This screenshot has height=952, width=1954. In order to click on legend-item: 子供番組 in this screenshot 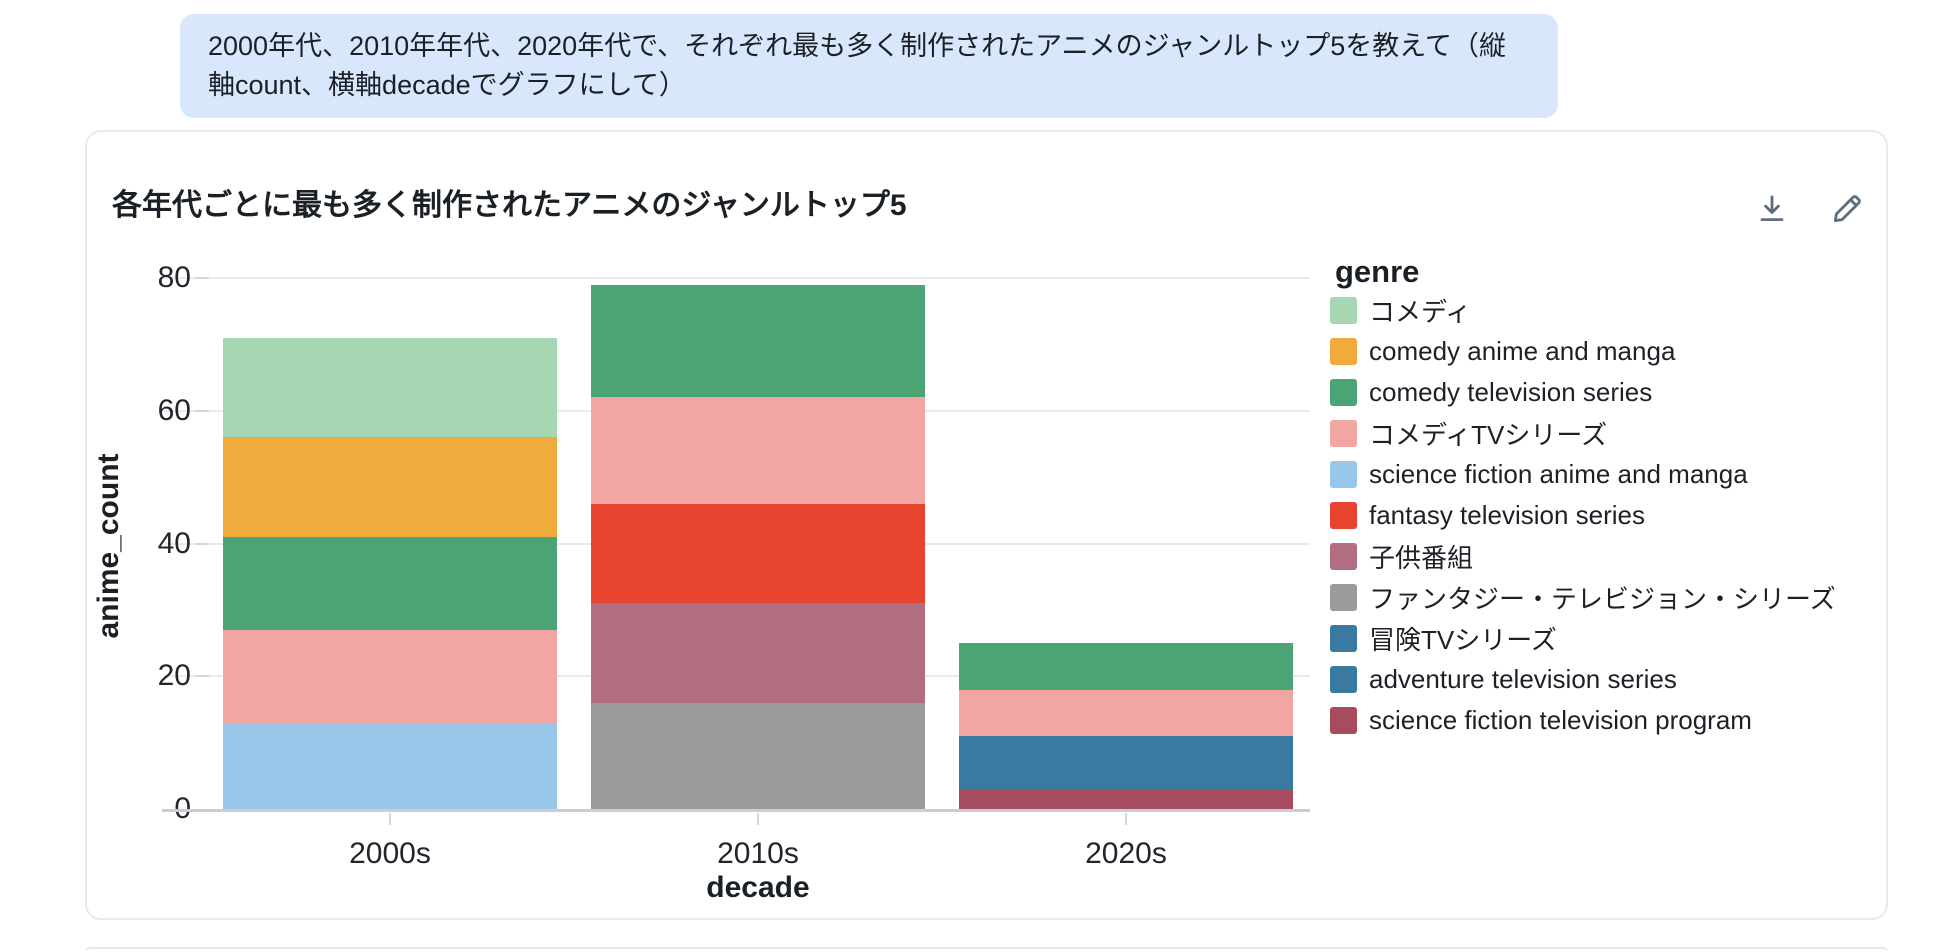, I will do `click(1401, 556)`.